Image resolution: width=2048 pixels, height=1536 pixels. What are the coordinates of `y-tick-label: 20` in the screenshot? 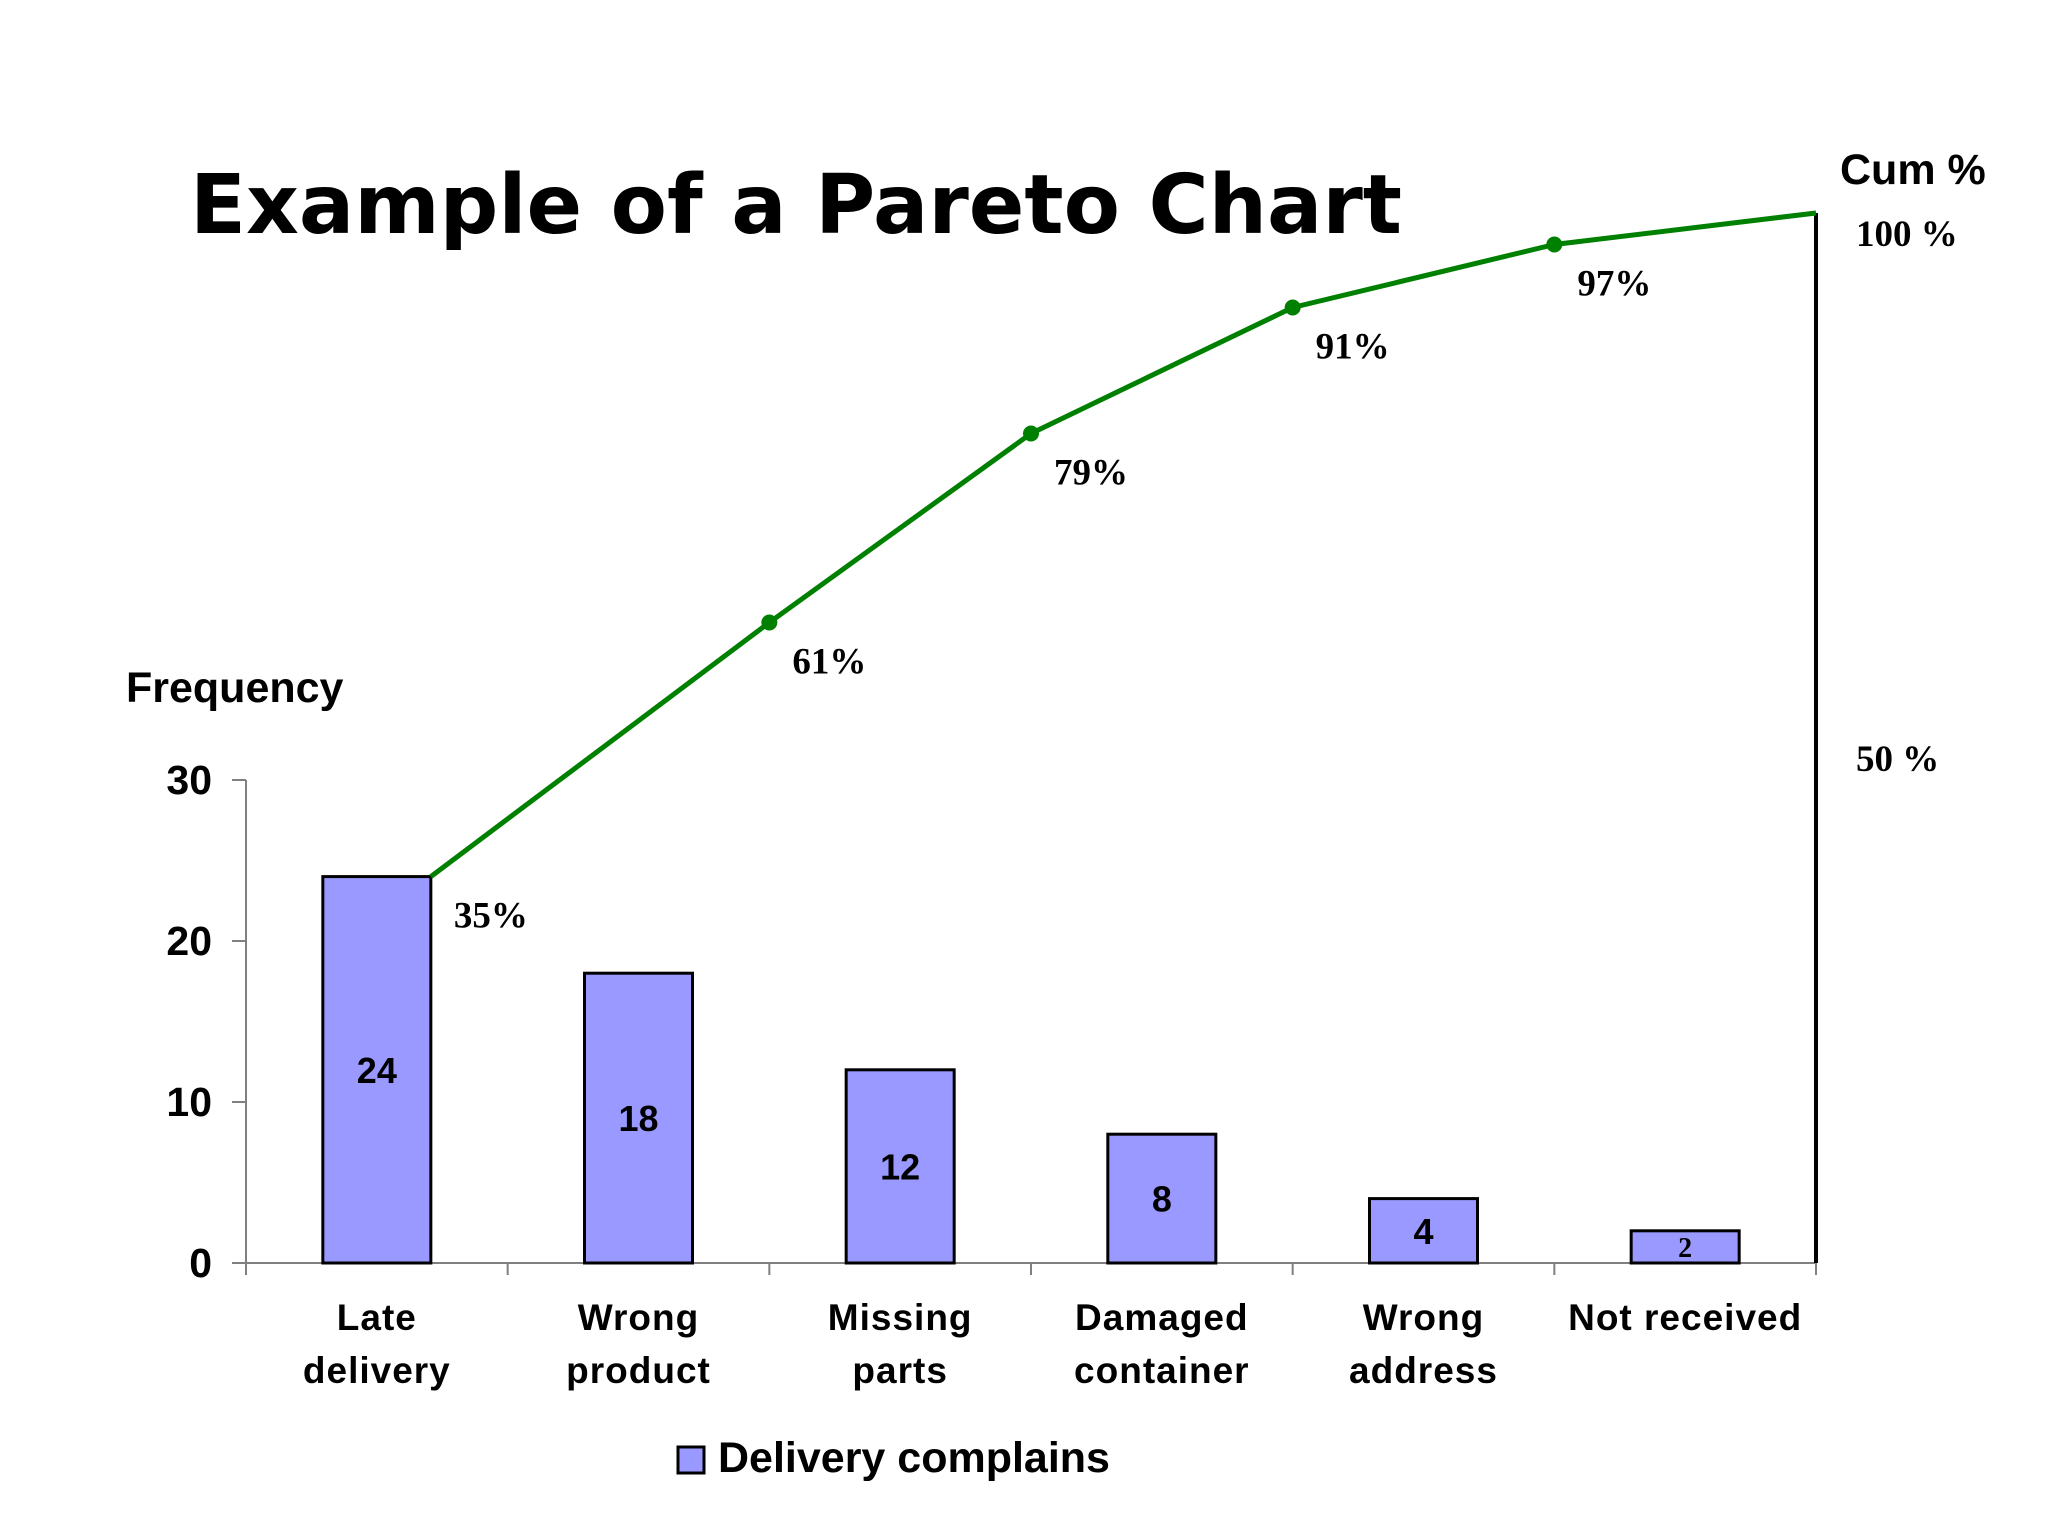 It's located at (189, 941).